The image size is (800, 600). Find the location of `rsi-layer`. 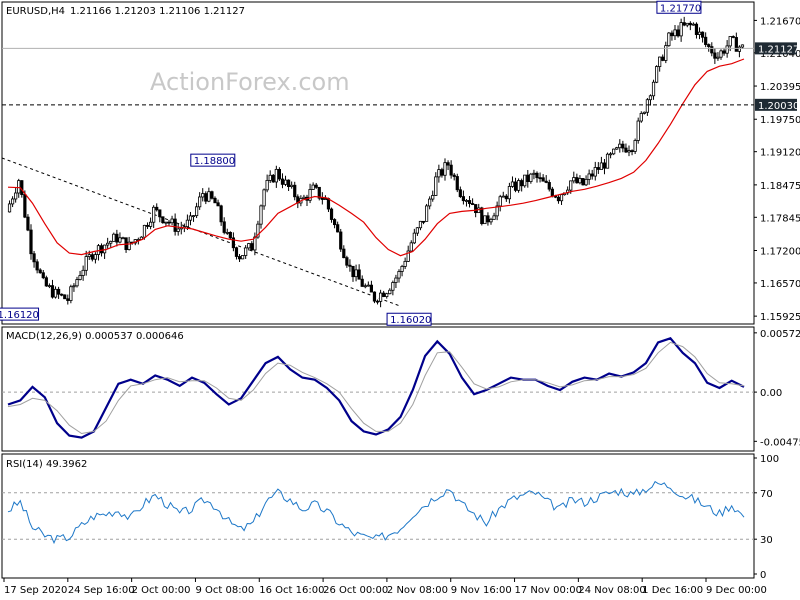

rsi-layer is located at coordinates (378, 512).